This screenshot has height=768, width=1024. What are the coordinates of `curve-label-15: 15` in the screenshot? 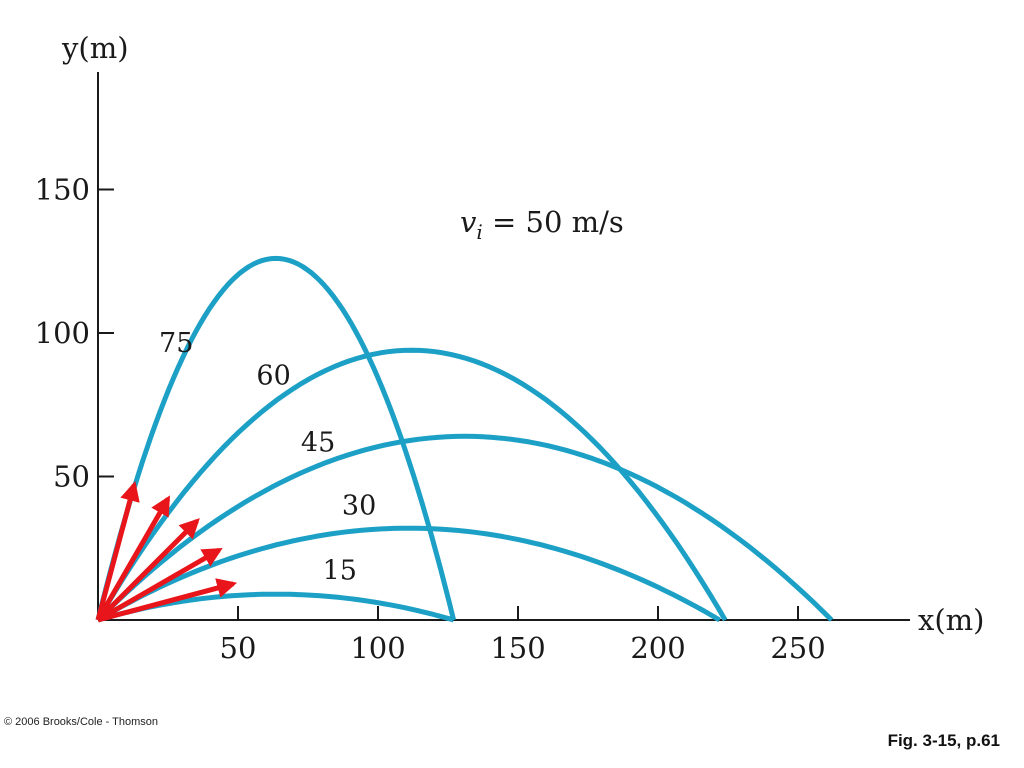 It's located at (340, 571).